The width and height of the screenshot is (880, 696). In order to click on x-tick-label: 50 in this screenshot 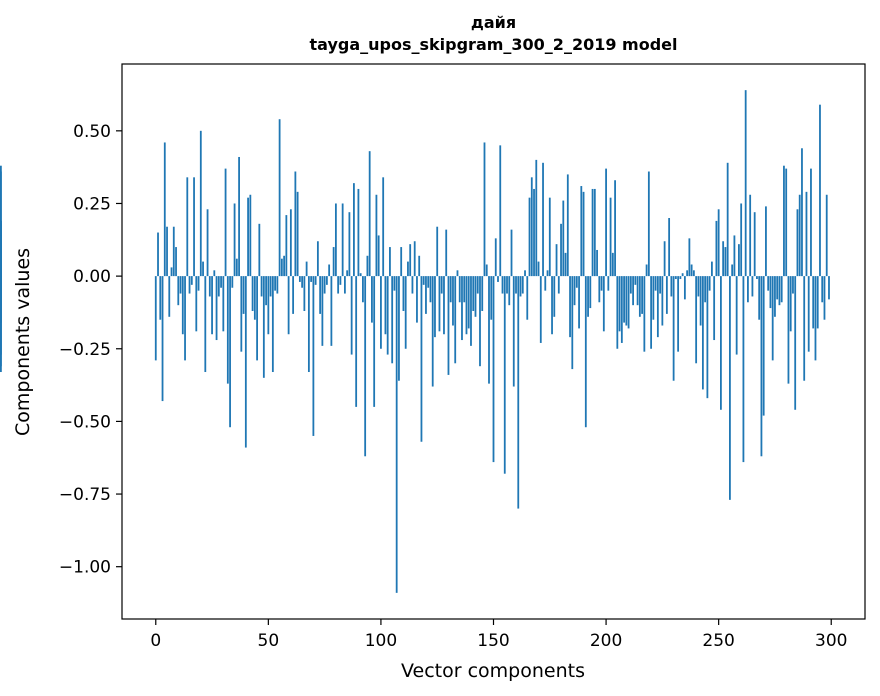, I will do `click(269, 641)`.